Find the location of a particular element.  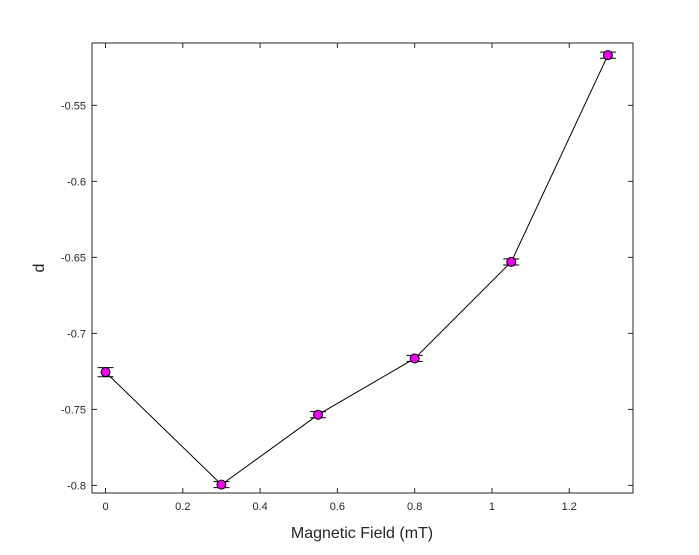

y-tick-label: -0.65 is located at coordinates (73, 258).